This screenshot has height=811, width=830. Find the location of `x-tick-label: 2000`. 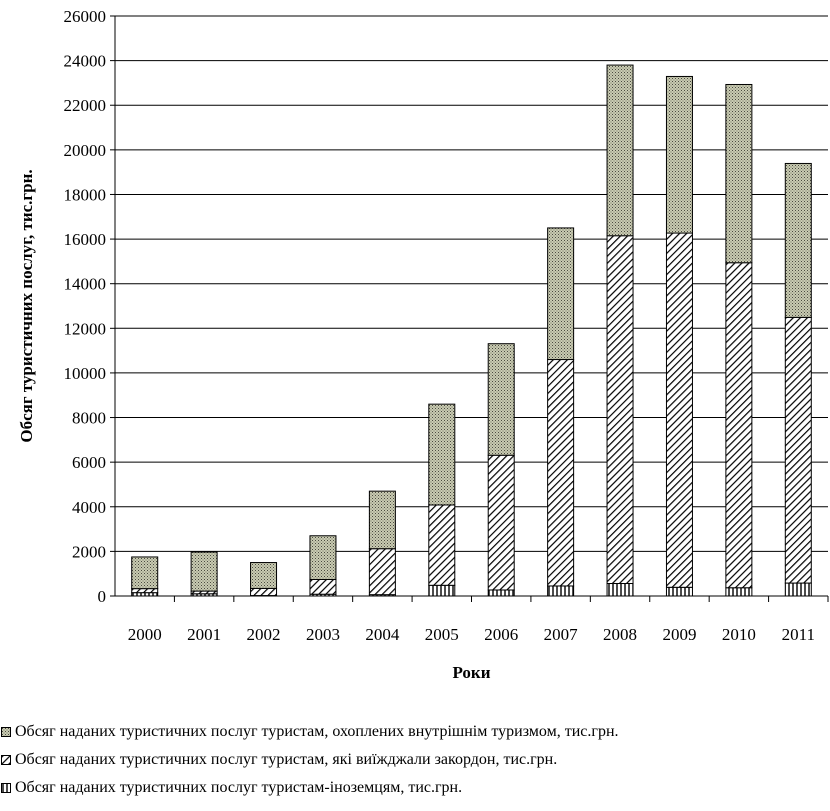

x-tick-label: 2000 is located at coordinates (145, 634).